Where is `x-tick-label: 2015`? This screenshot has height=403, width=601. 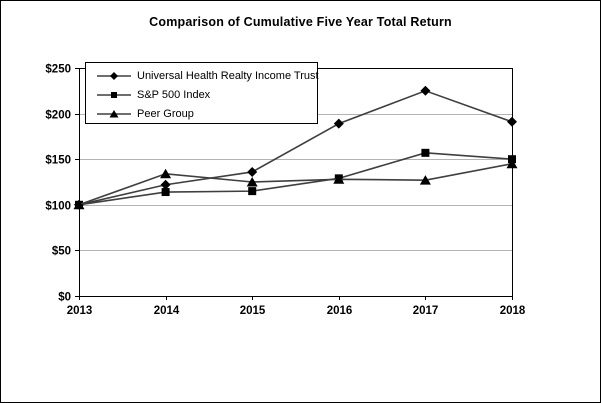 x-tick-label: 2015 is located at coordinates (253, 311).